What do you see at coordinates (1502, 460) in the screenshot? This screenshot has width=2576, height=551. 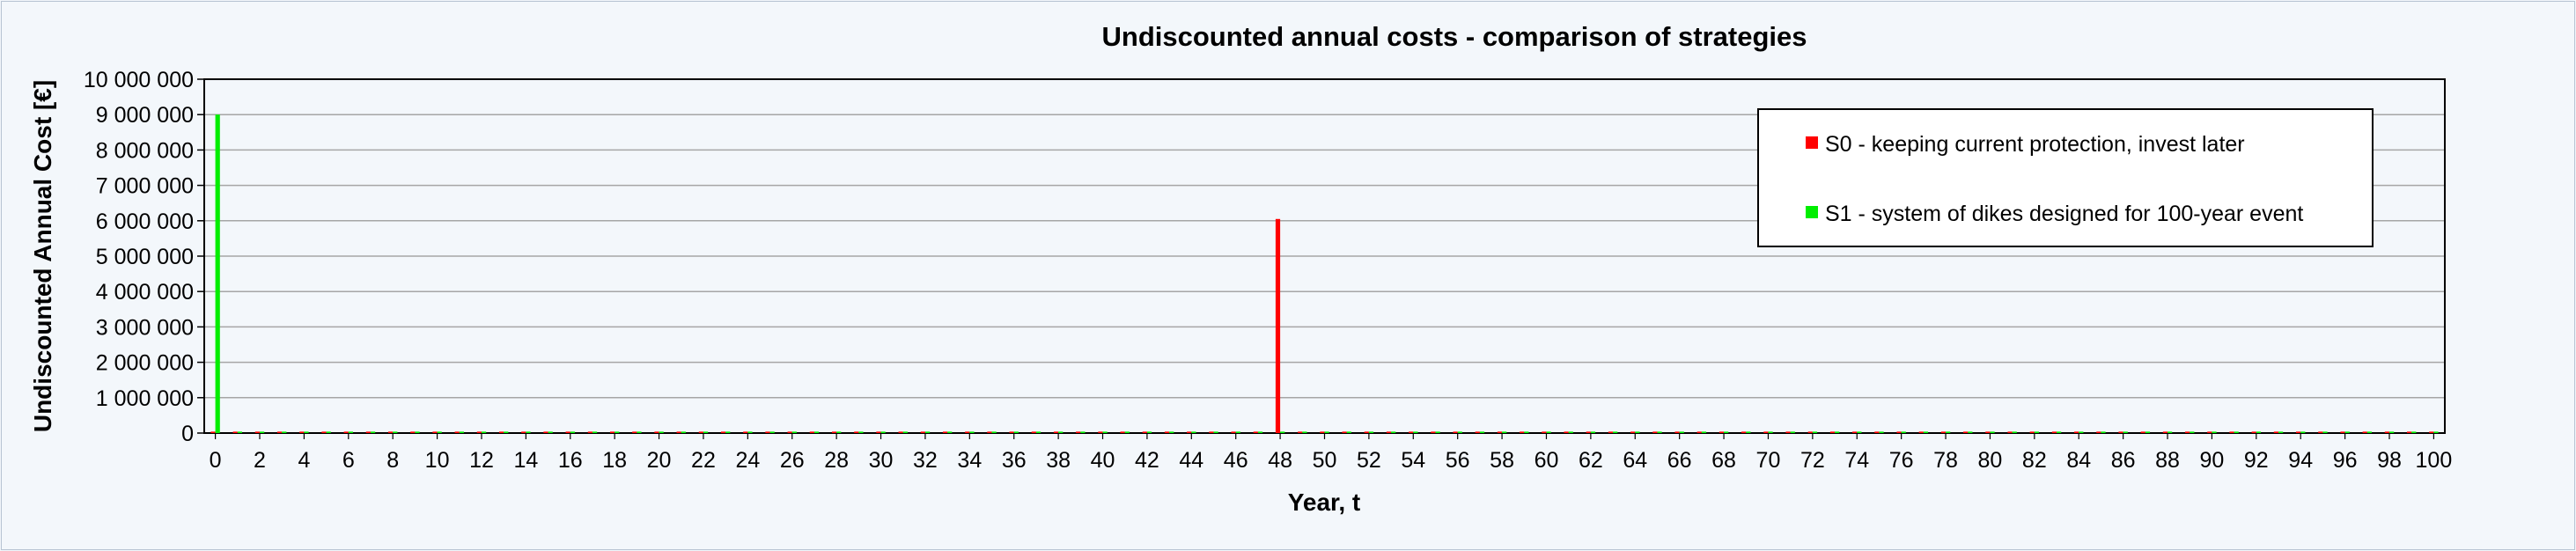 I see `x-tick-label: 58` at bounding box center [1502, 460].